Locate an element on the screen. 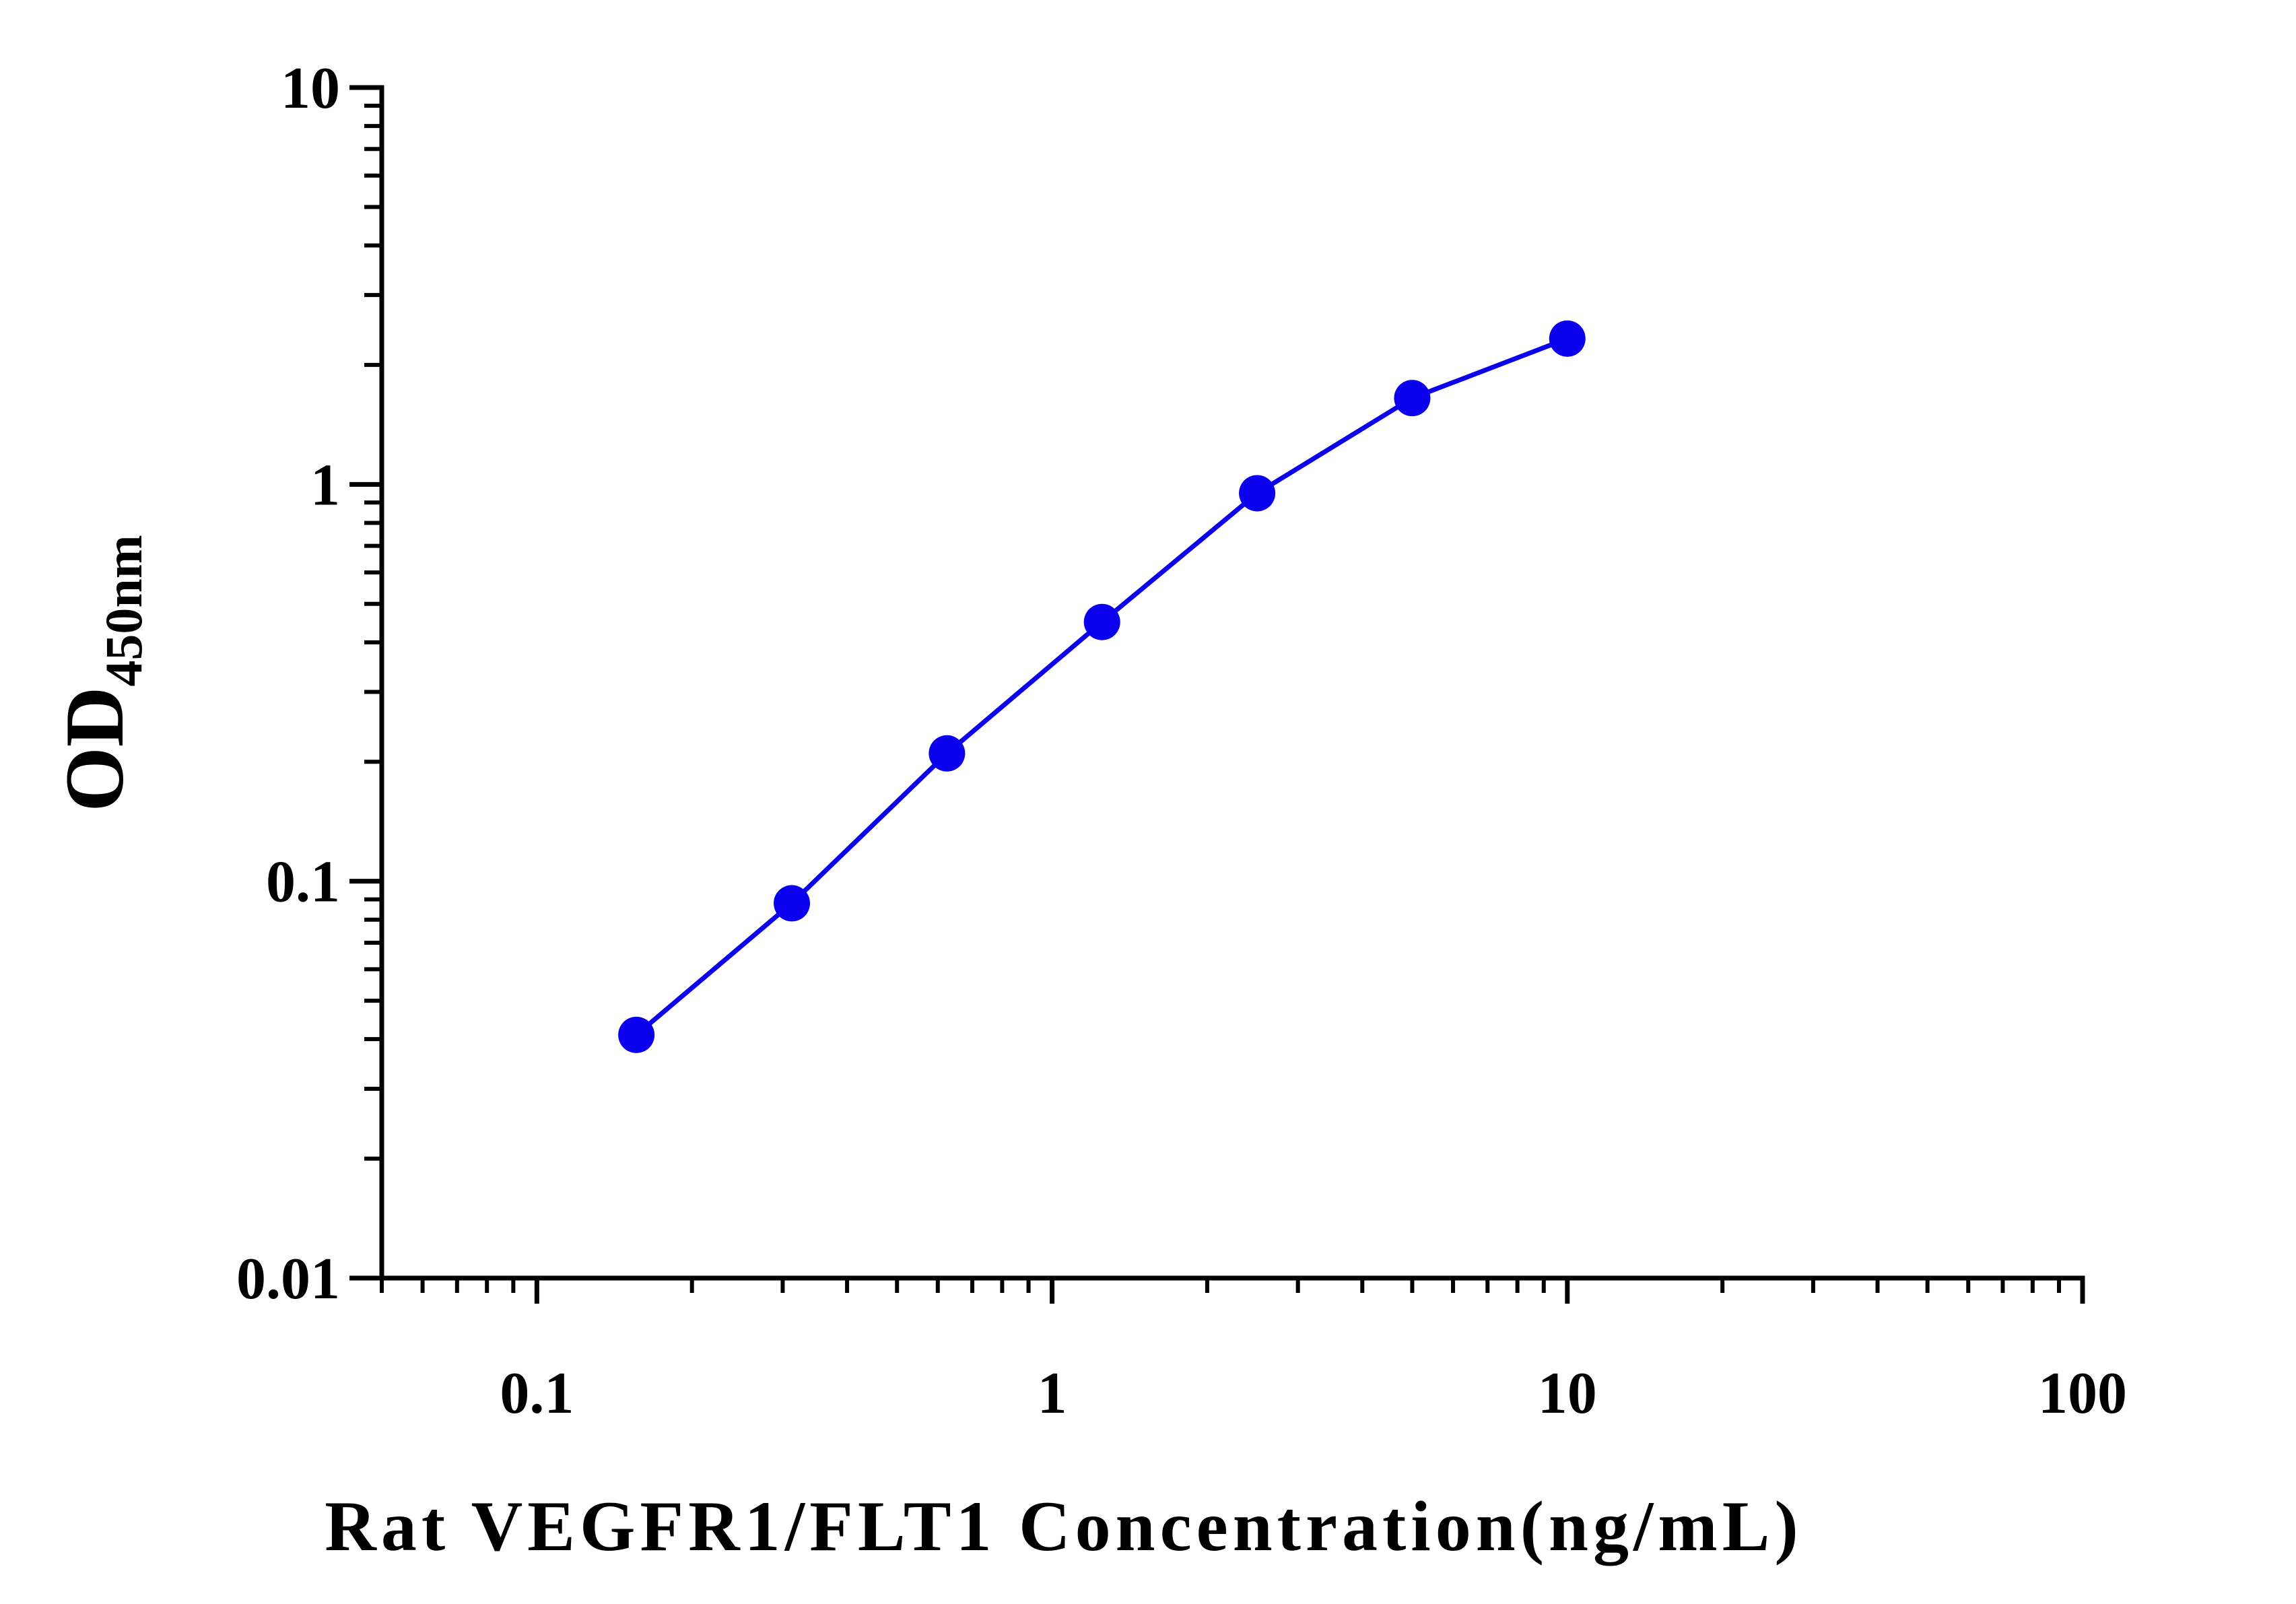 This screenshot has width=2296, height=1604. y-axis-title-main: OD is located at coordinates (94, 749).